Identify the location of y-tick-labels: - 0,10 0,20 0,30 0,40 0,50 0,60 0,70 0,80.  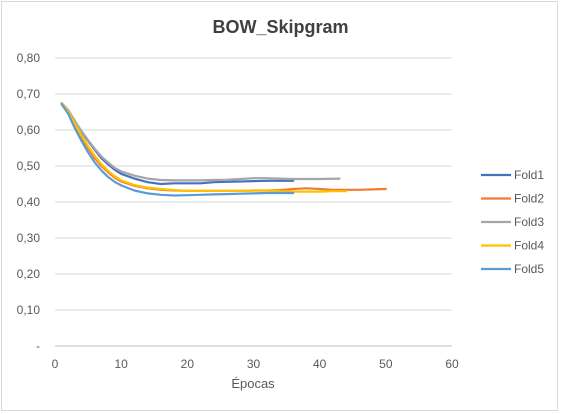
(29, 202).